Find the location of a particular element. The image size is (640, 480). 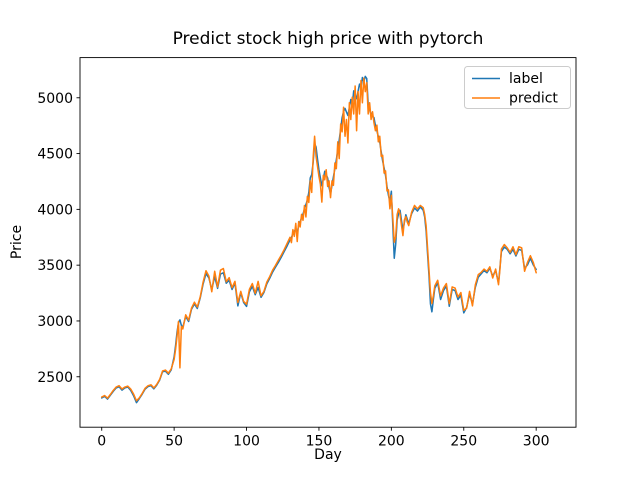

x-tick-label: 250 is located at coordinates (463, 442).